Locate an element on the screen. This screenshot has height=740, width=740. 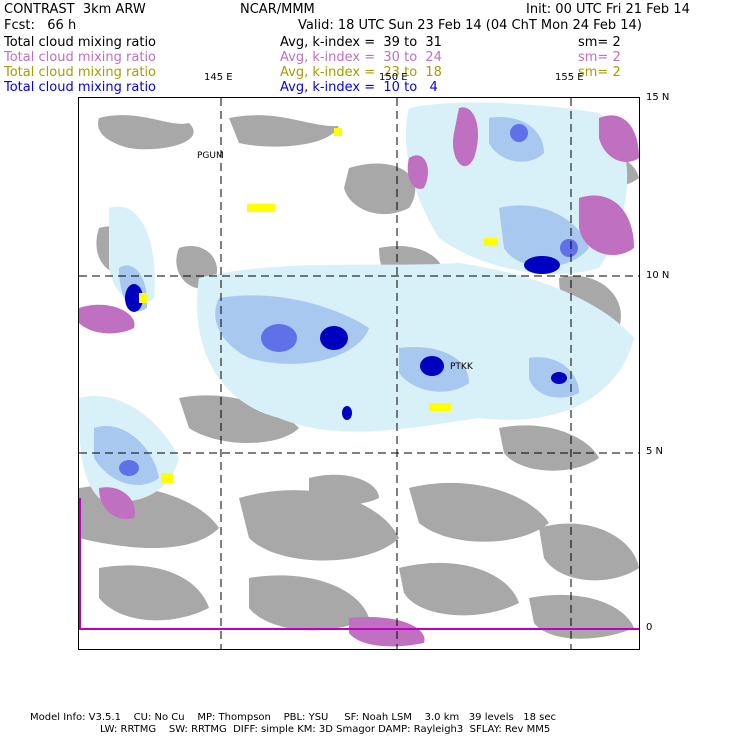
model-title: CONTRAST 3km ARW is located at coordinates (75, 9).